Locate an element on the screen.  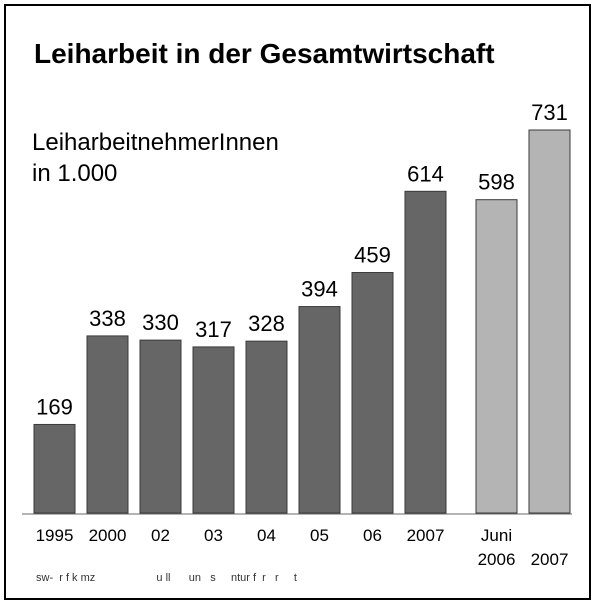
chart-subtitle-line-2: in 1.000 is located at coordinates (75, 173).